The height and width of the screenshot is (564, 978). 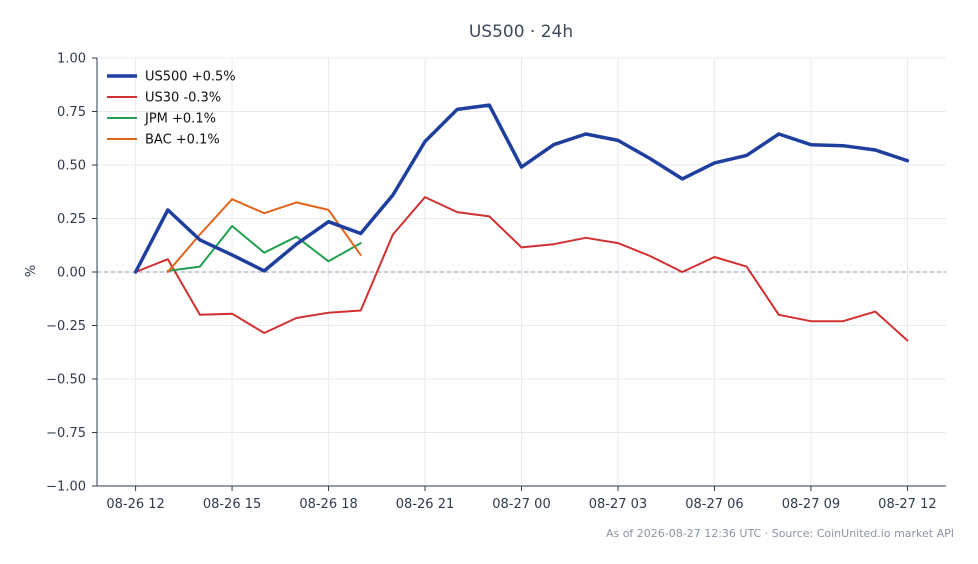 What do you see at coordinates (180, 119) in the screenshot?
I see `legend-label: JPM +0.1%` at bounding box center [180, 119].